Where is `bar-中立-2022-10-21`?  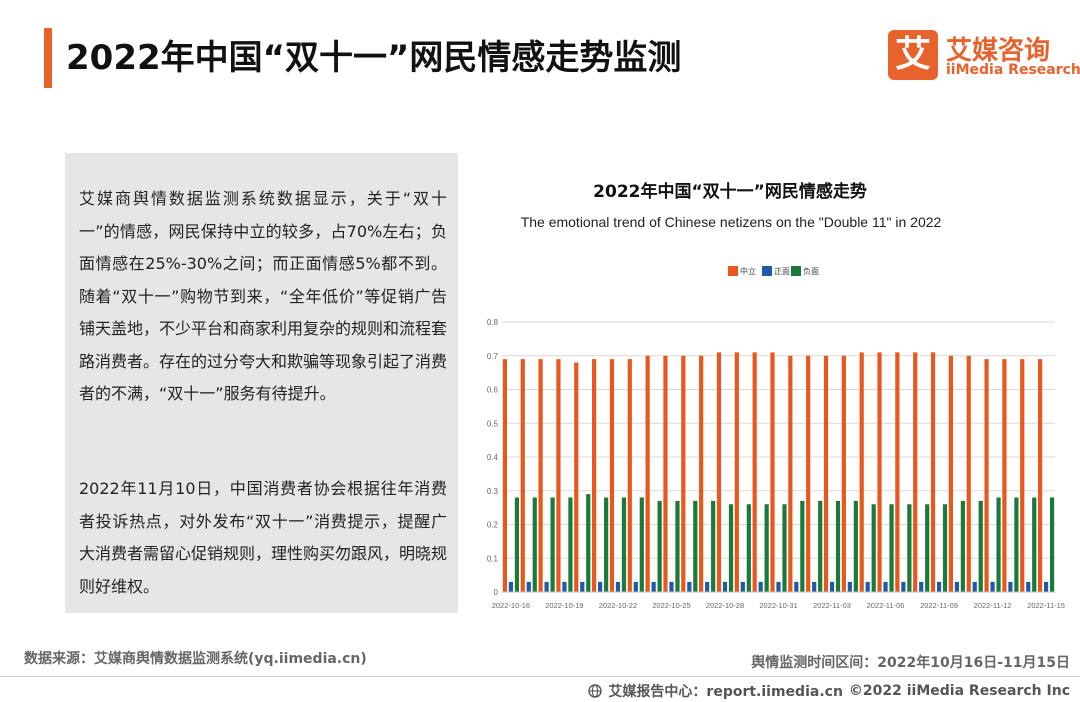
bar-中立-2022-10-21 is located at coordinates (594, 475).